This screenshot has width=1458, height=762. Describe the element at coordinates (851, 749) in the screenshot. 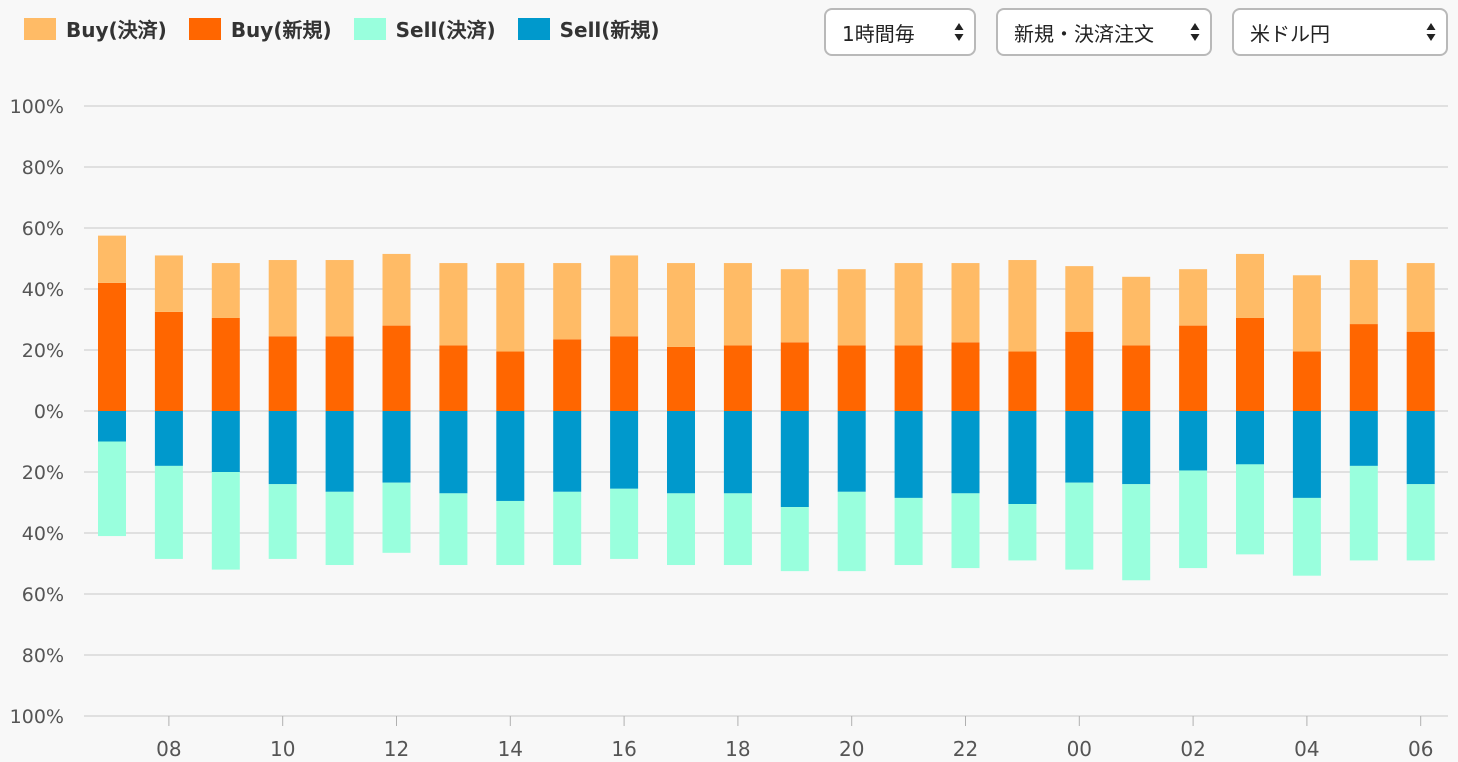

I see `x-tick-label: 20` at that location.